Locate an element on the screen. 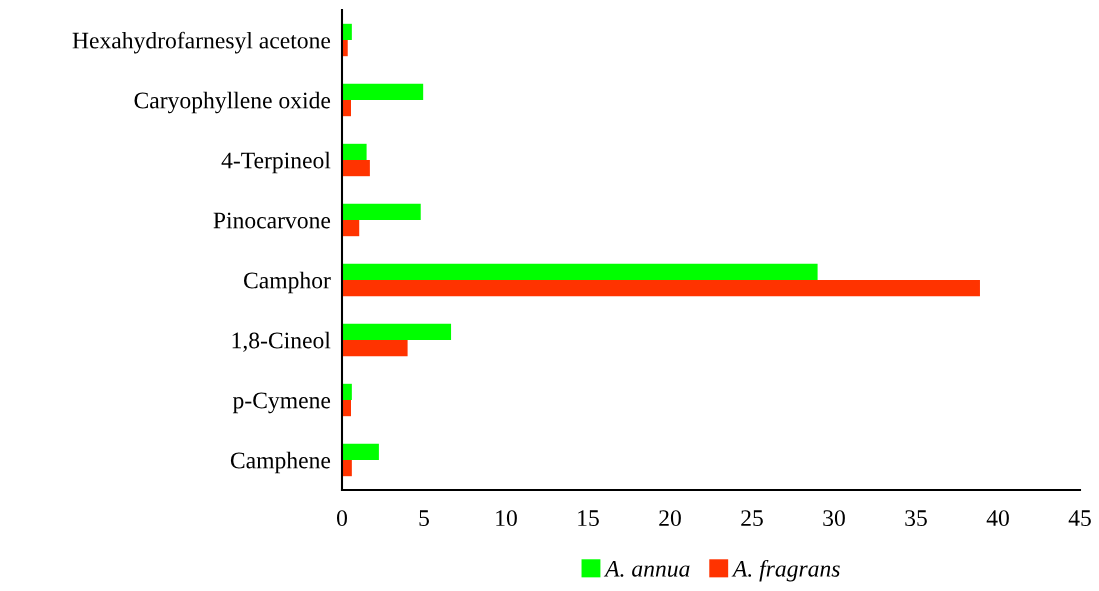 The width and height of the screenshot is (1099, 591). x-tick-label: 20 is located at coordinates (670, 518).